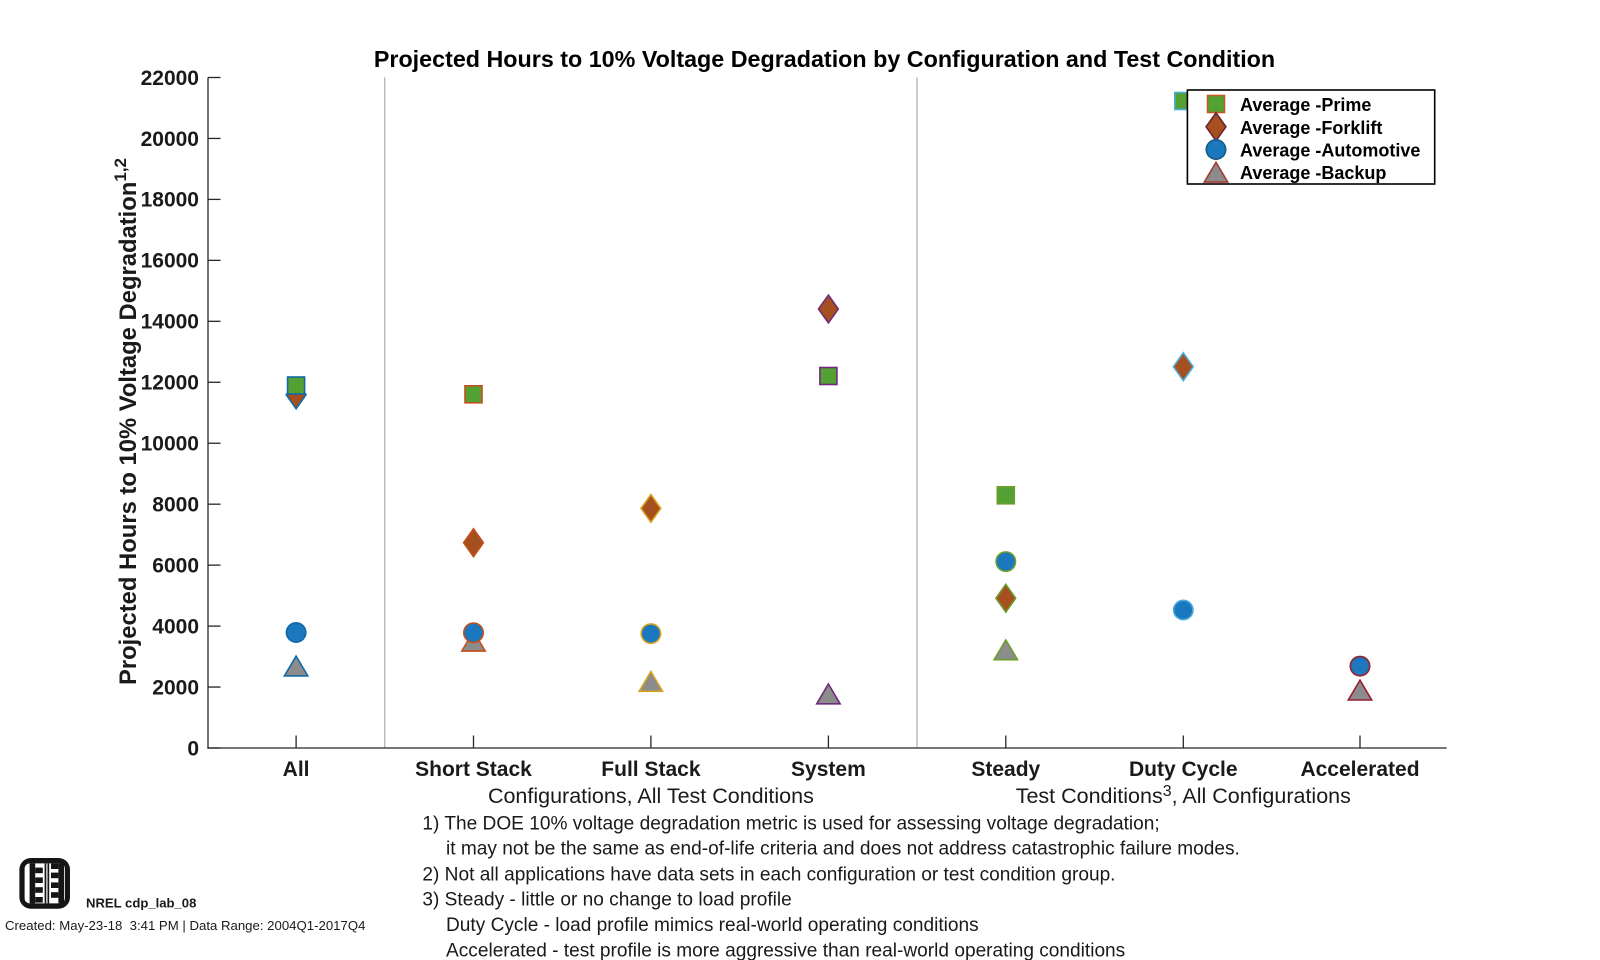 The height and width of the screenshot is (960, 1600). Describe the element at coordinates (175, 565) in the screenshot. I see `svg-text: 6000` at that location.